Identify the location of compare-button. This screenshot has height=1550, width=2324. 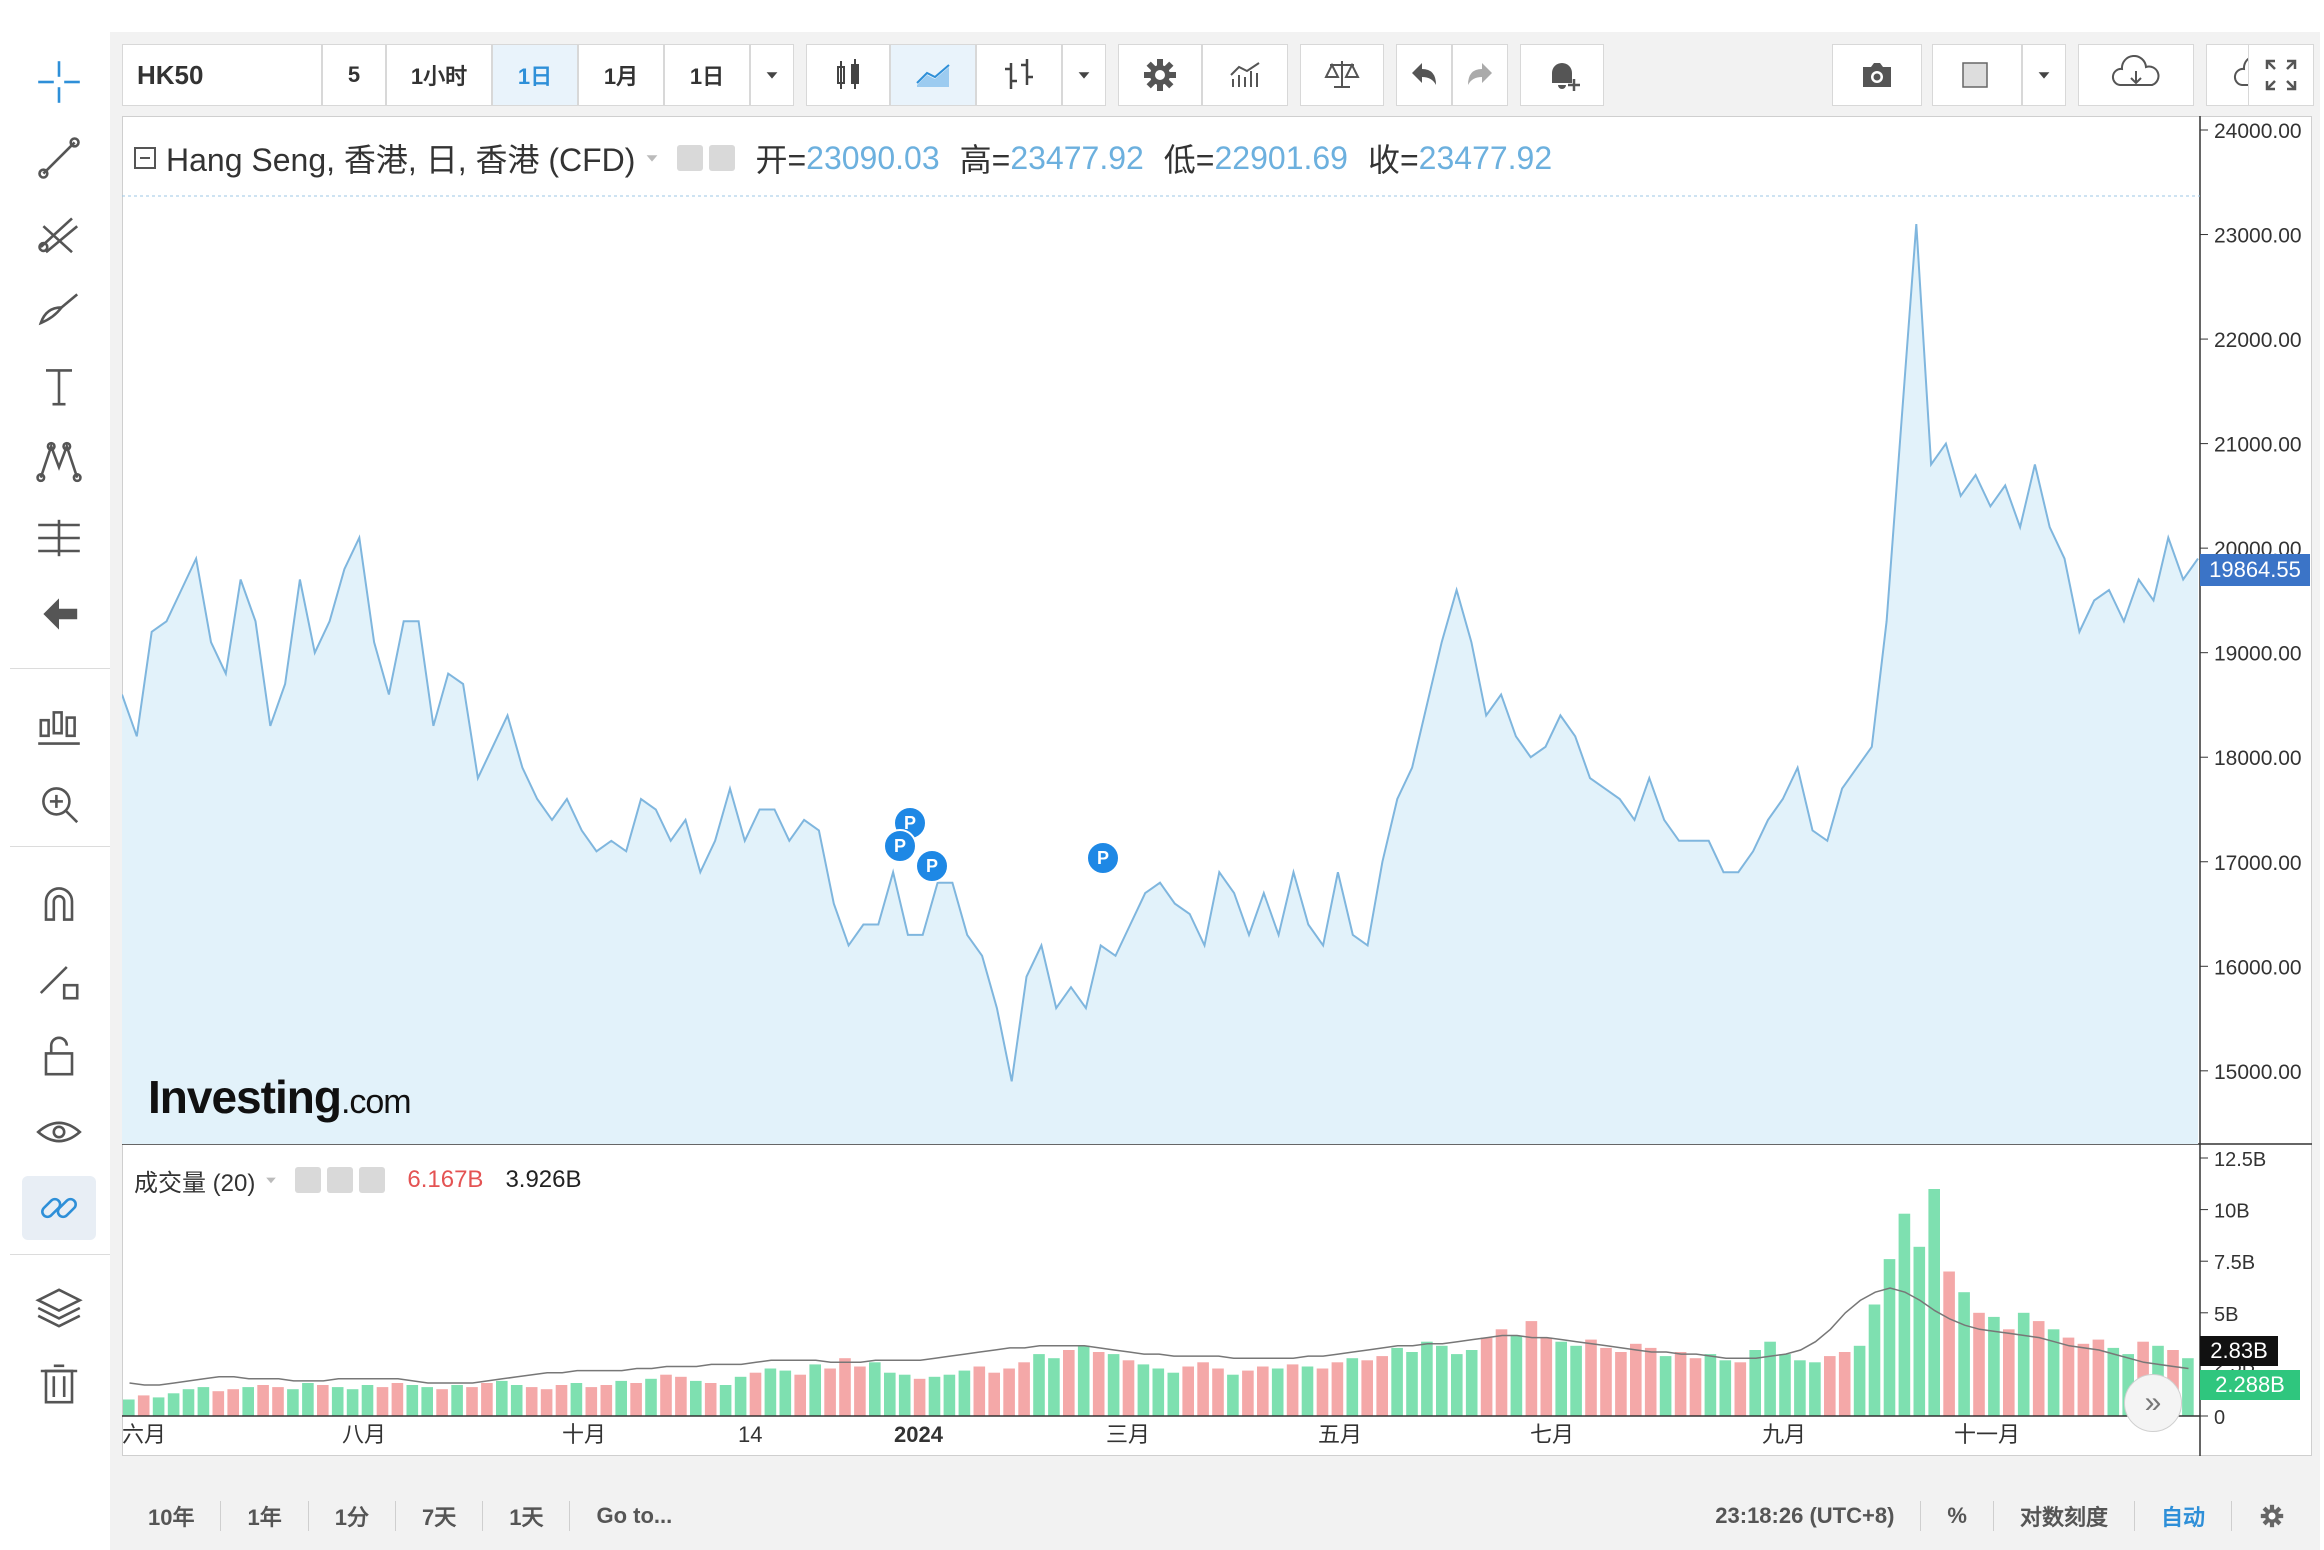
(1342, 75).